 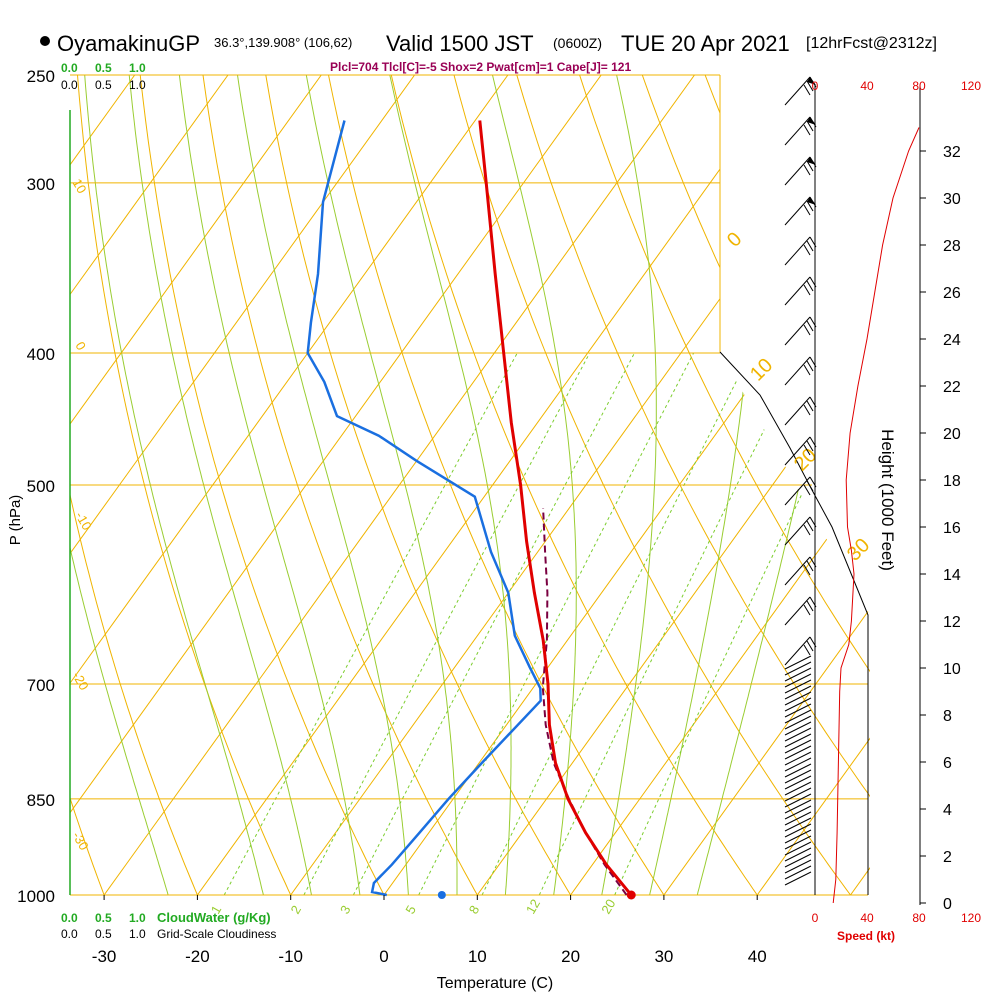 What do you see at coordinates (197, 956) in the screenshot?
I see `temperature-tick-label: -20` at bounding box center [197, 956].